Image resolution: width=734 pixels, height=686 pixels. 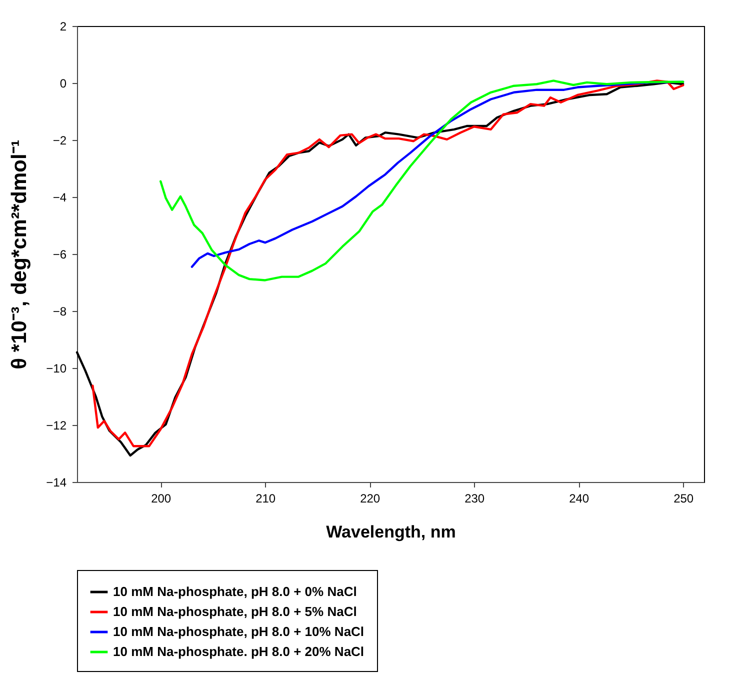 What do you see at coordinates (63, 27) in the screenshot?
I see `y-tick-label: 2` at bounding box center [63, 27].